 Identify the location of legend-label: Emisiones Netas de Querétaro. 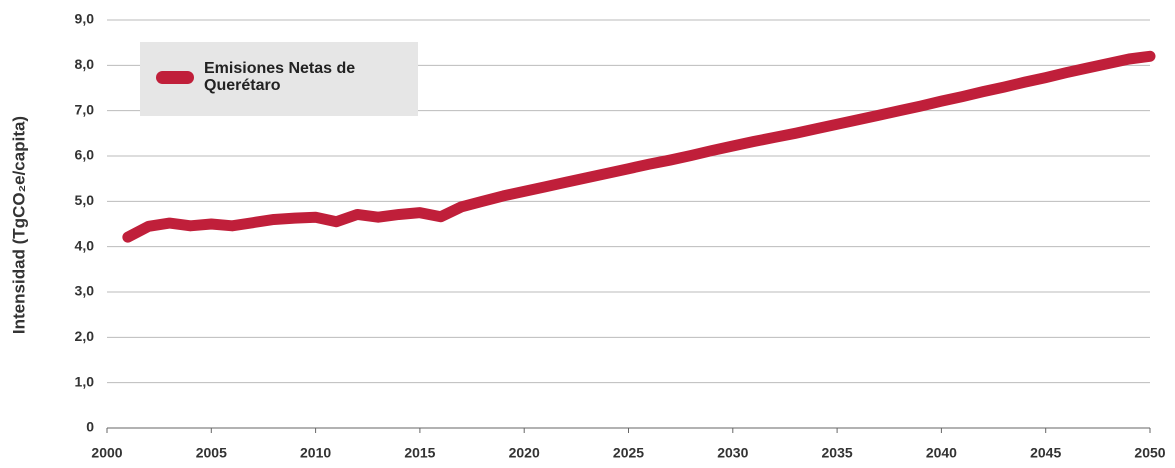
(280, 77).